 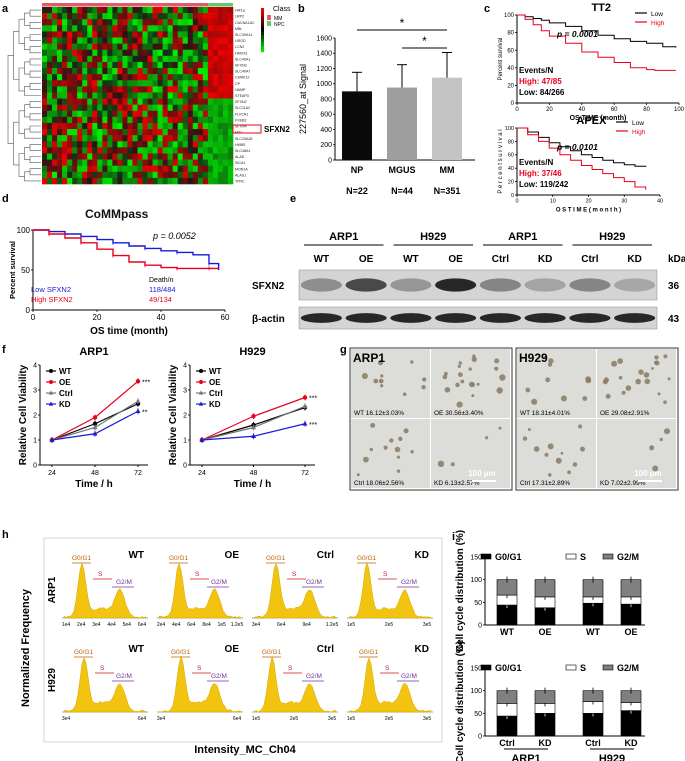 What do you see at coordinates (176, 625) in the screenshot?
I see `histogram-tick-label: 4e4` at bounding box center [176, 625].